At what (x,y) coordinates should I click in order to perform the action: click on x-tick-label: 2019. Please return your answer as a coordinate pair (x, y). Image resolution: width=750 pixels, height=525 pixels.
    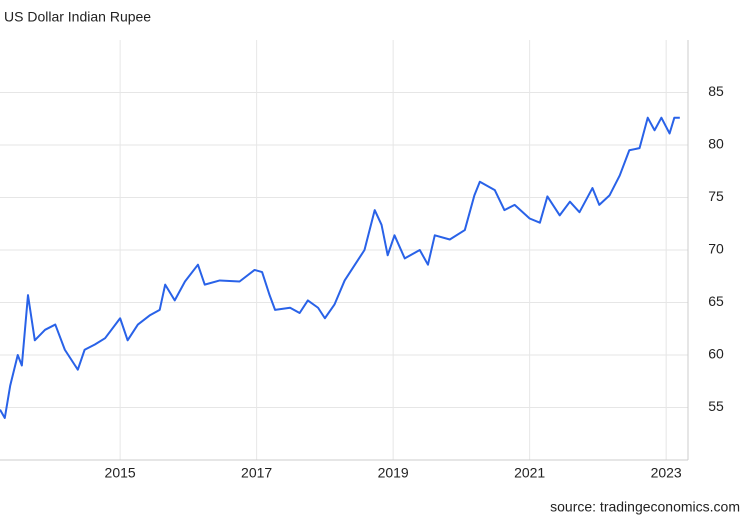
    Looking at the image, I should click on (393, 473).